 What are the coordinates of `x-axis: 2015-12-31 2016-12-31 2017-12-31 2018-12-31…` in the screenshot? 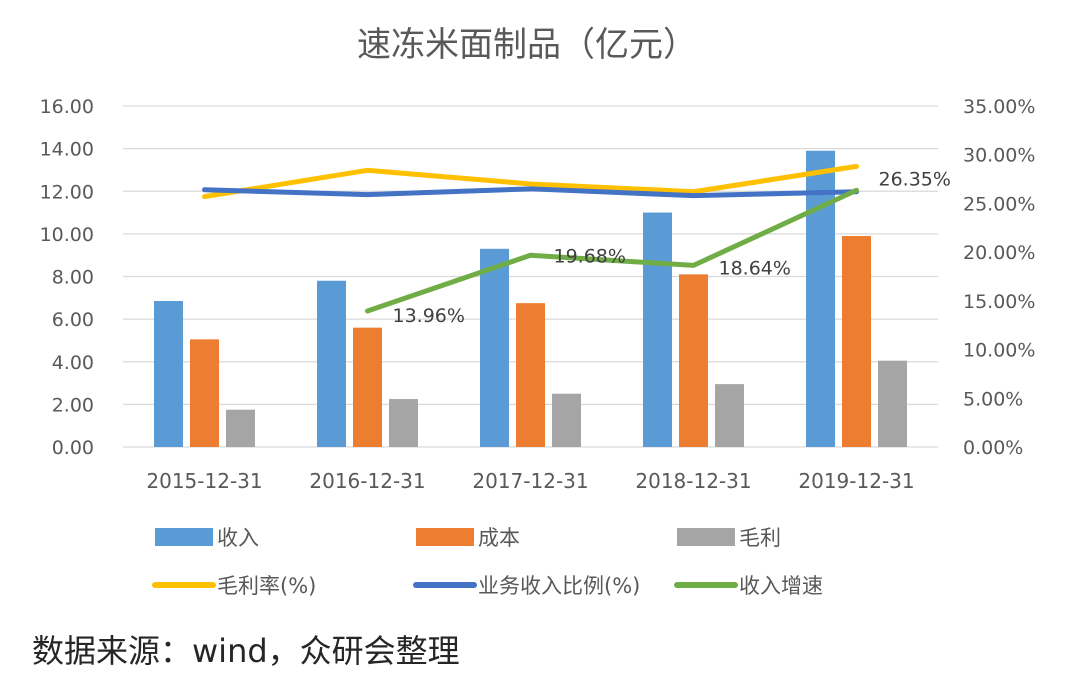 It's located at (530, 481).